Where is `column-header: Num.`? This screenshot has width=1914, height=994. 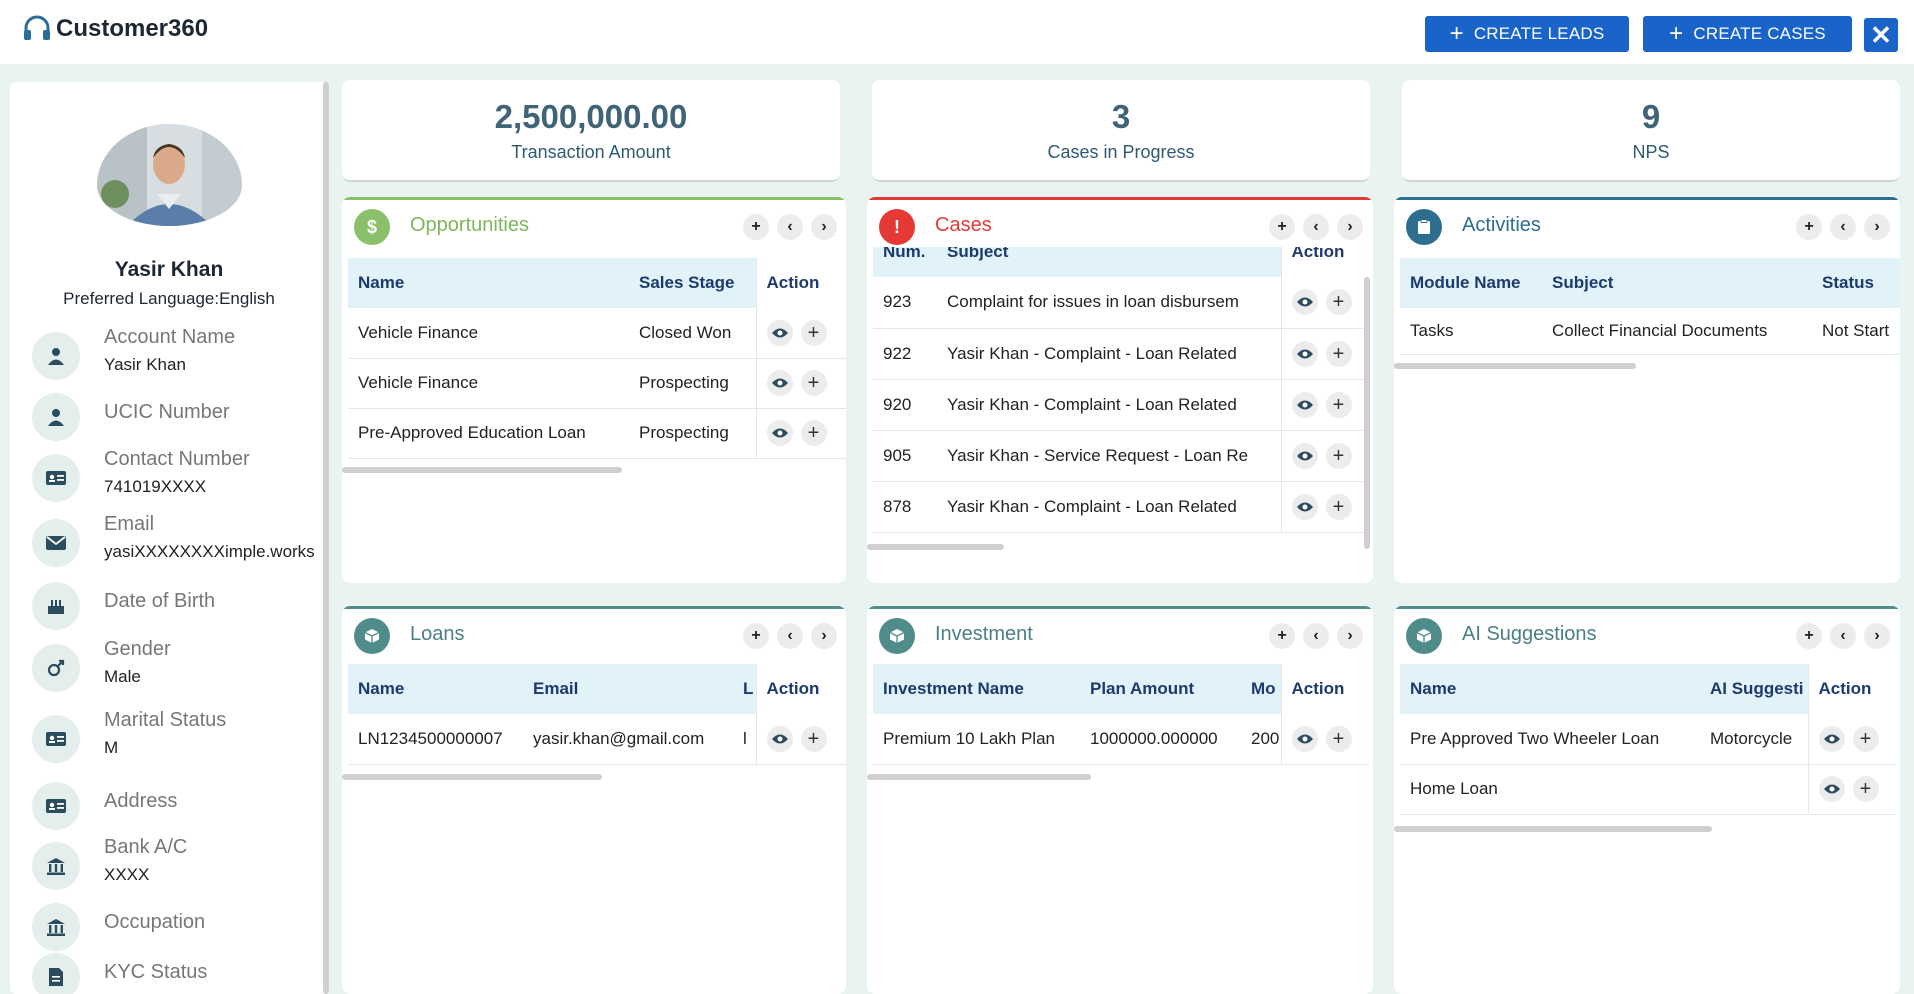
column-header: Num. is located at coordinates (905, 262).